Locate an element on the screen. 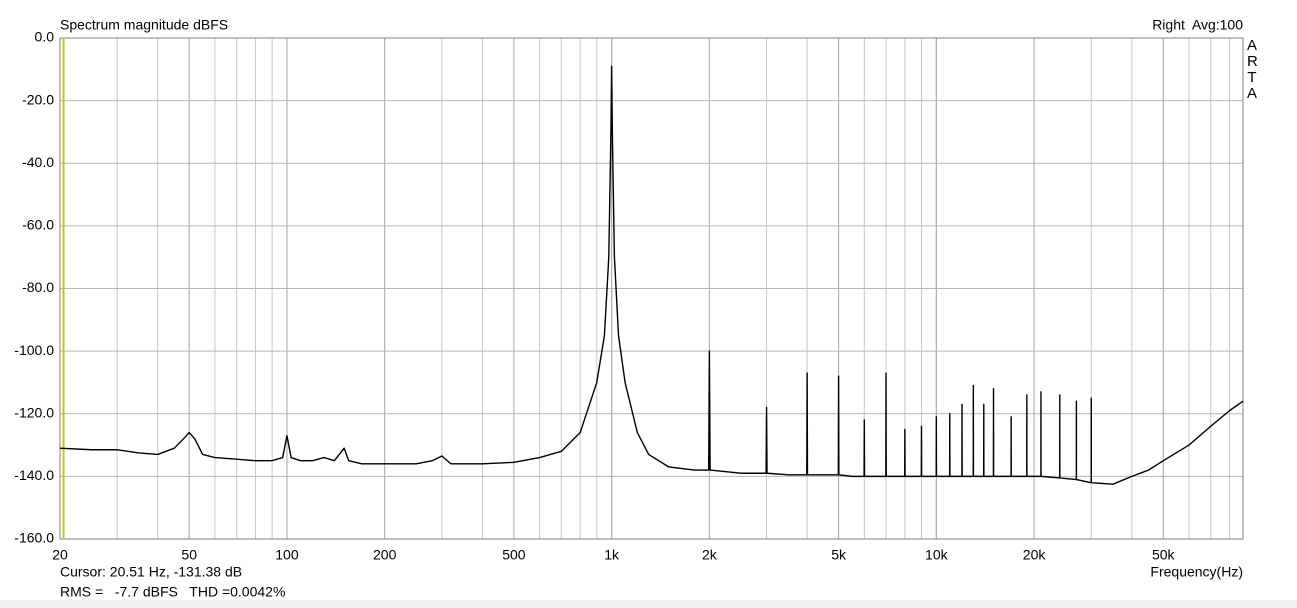 This screenshot has height=608, width=1297. rms-readout: RMS = -7.7 dBFS THD =0.0042% is located at coordinates (172, 592).